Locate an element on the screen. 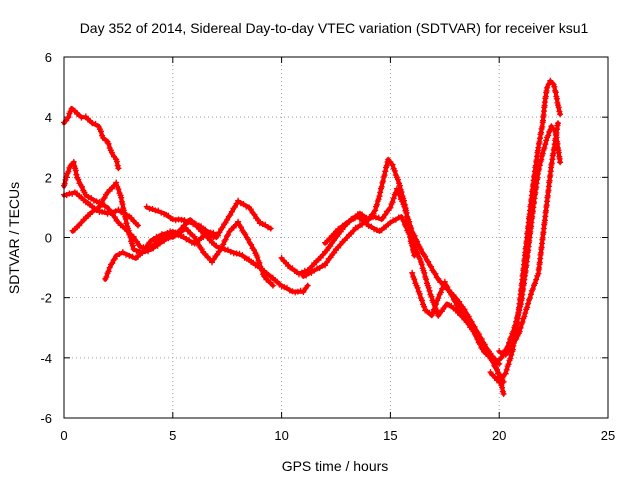  x-axis-label: GPS time / hours is located at coordinates (335, 466).